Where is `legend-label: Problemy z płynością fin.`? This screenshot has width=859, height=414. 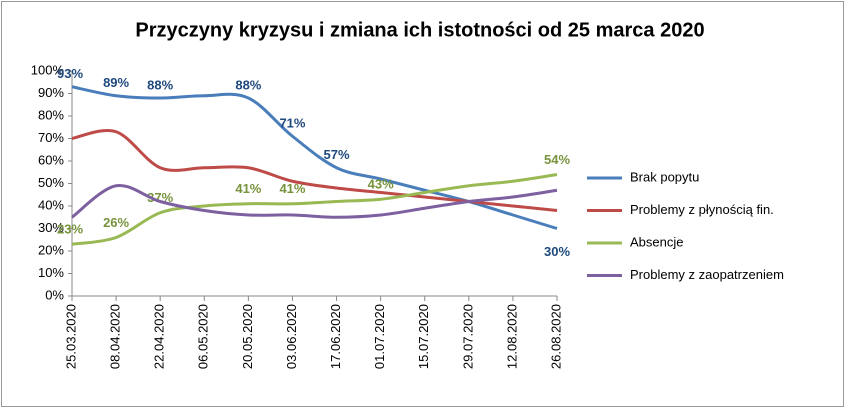
legend-label: Problemy z płynością fin. is located at coordinates (702, 209).